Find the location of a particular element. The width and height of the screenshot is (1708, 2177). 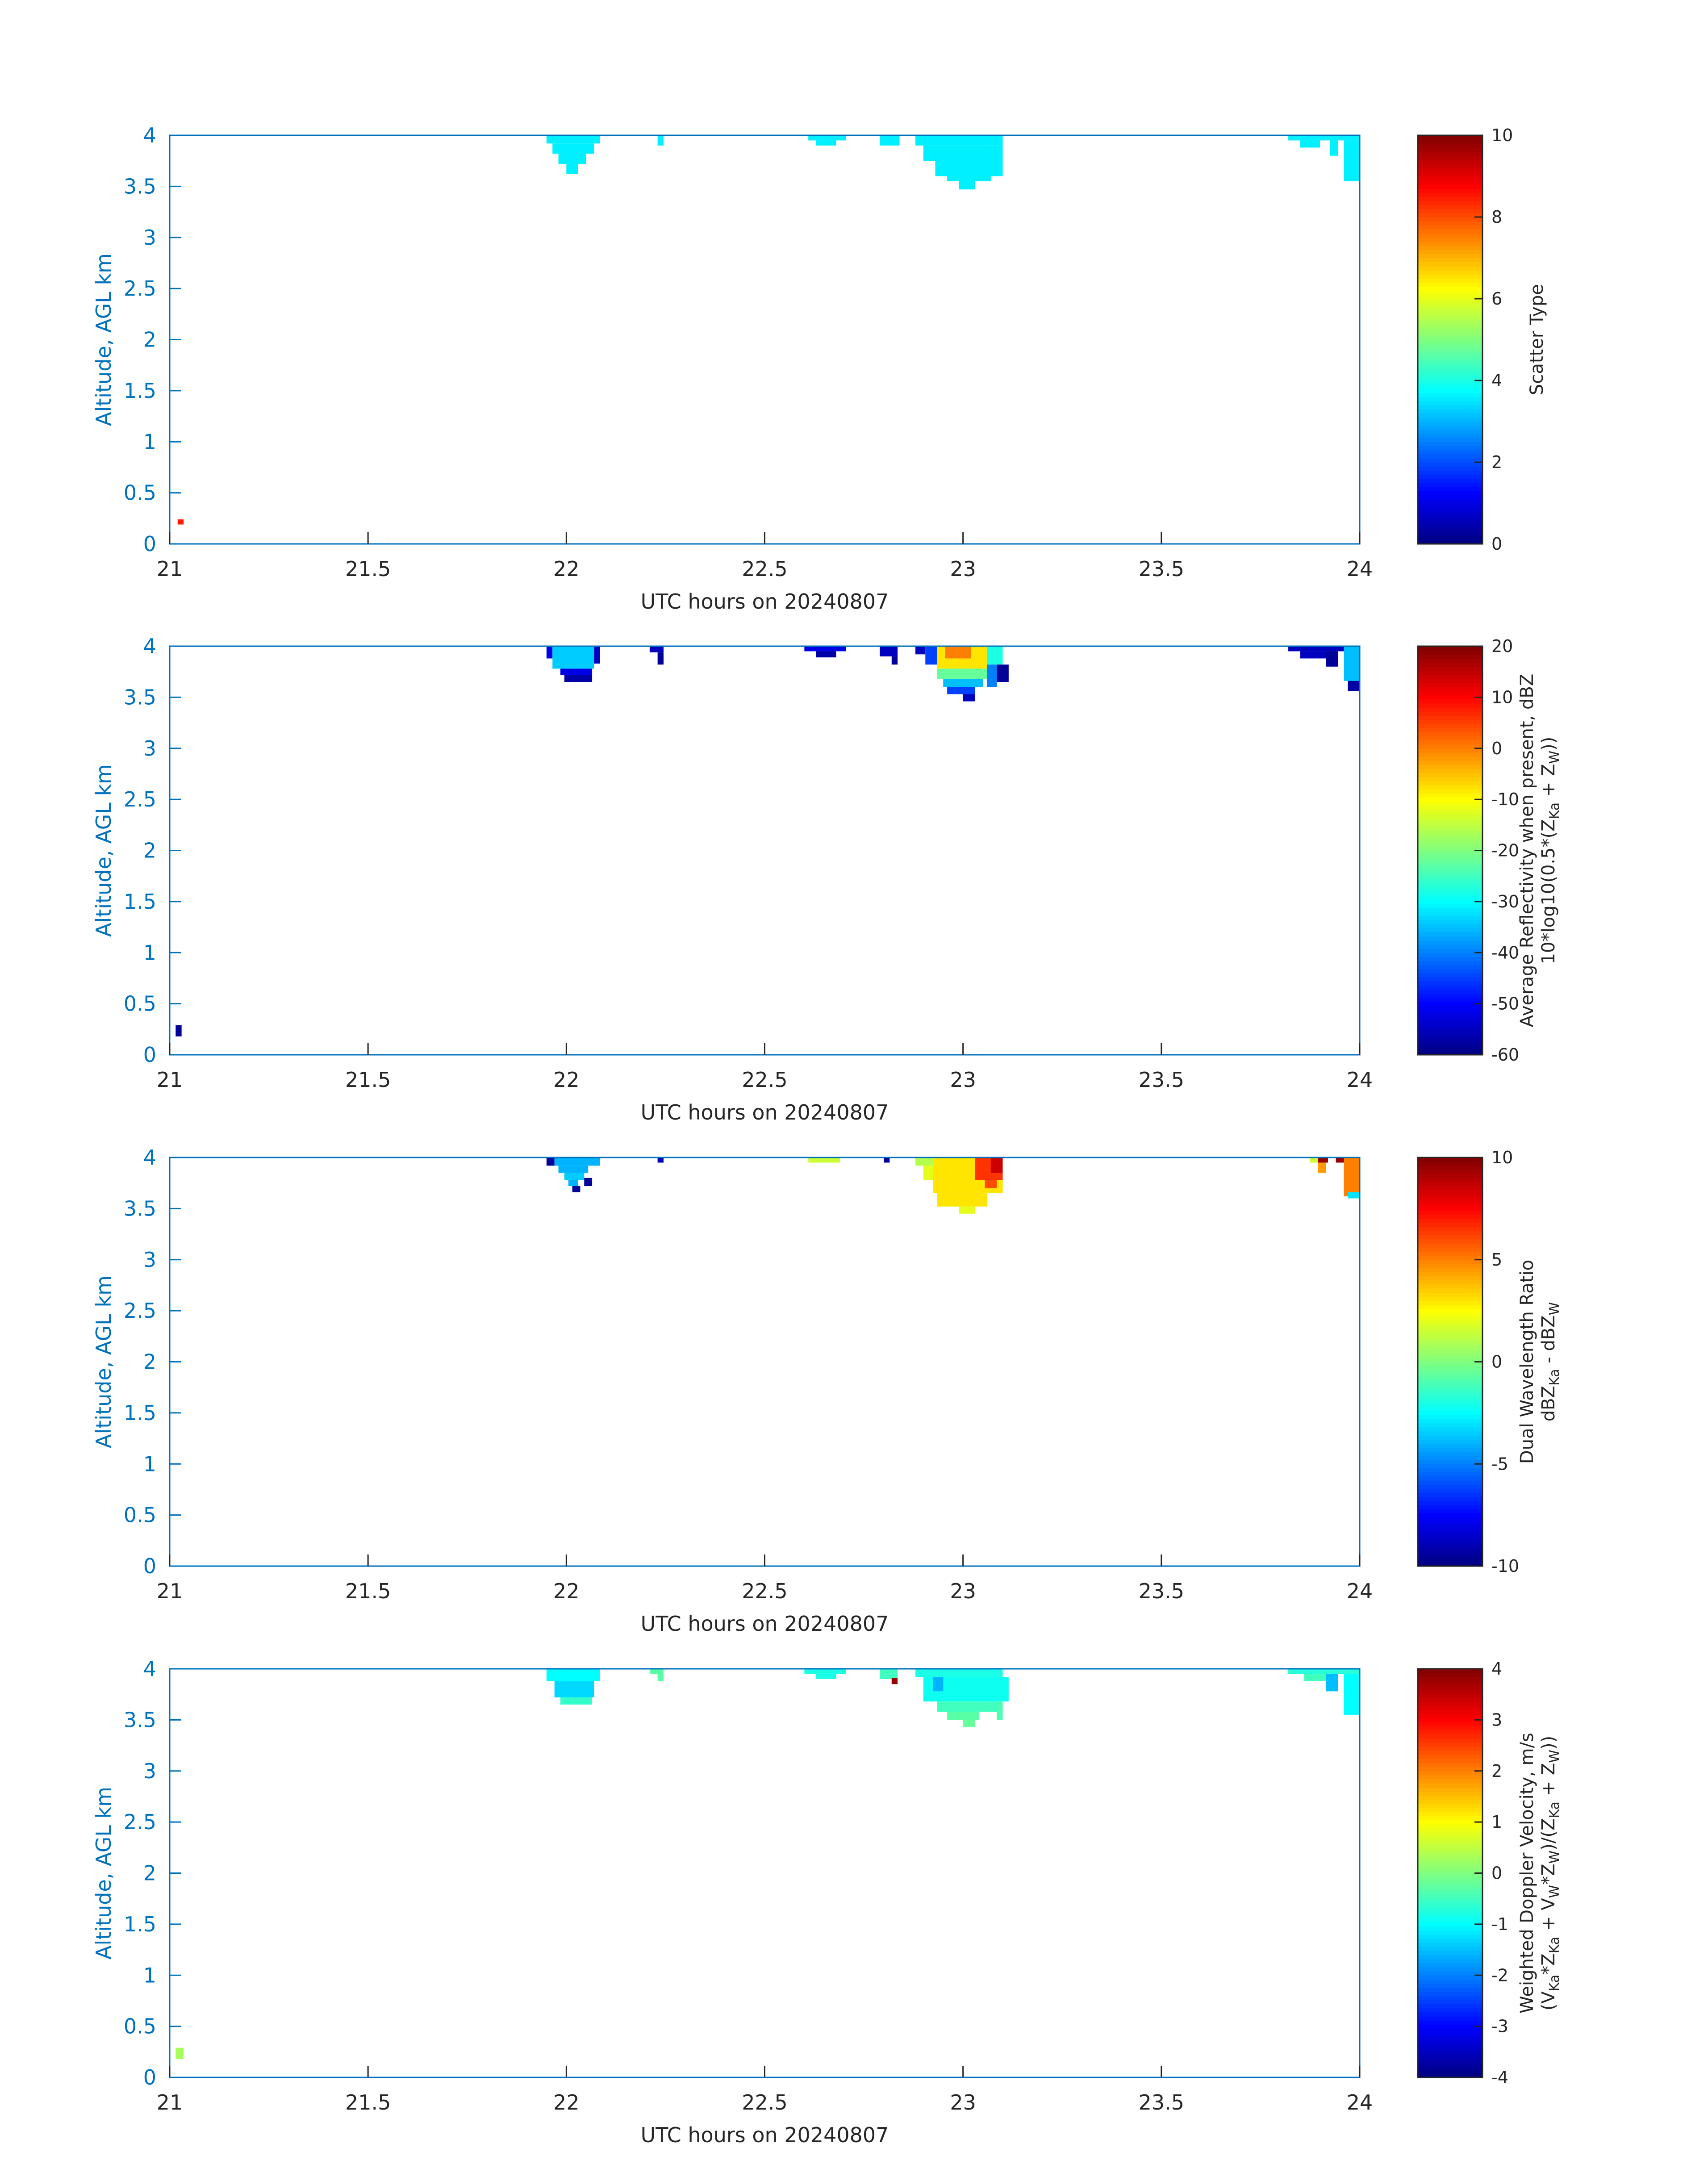

colorbar-label-part: *Z is located at coordinates (1548, 1874).